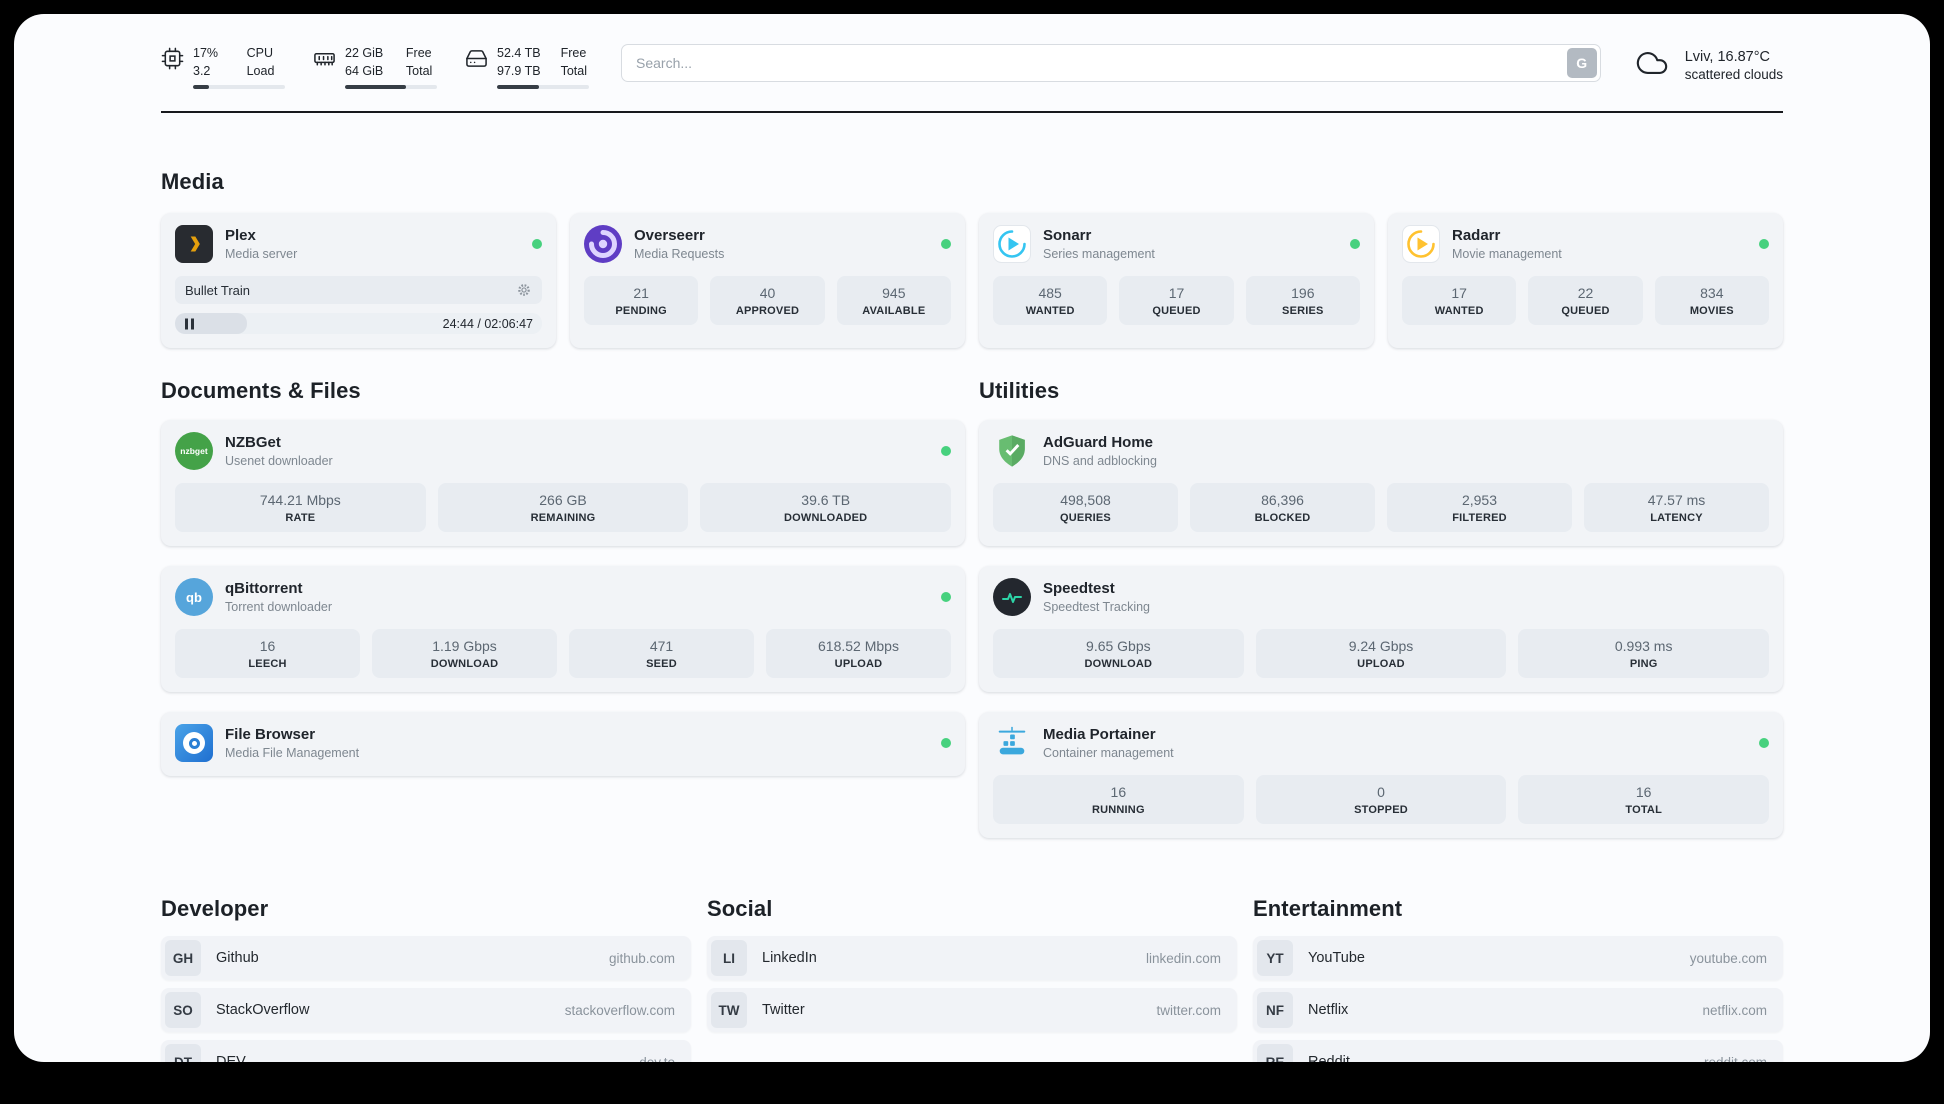 The width and height of the screenshot is (1944, 1104). What do you see at coordinates (1275, 1053) in the screenshot?
I see `reddit-icon: RE` at bounding box center [1275, 1053].